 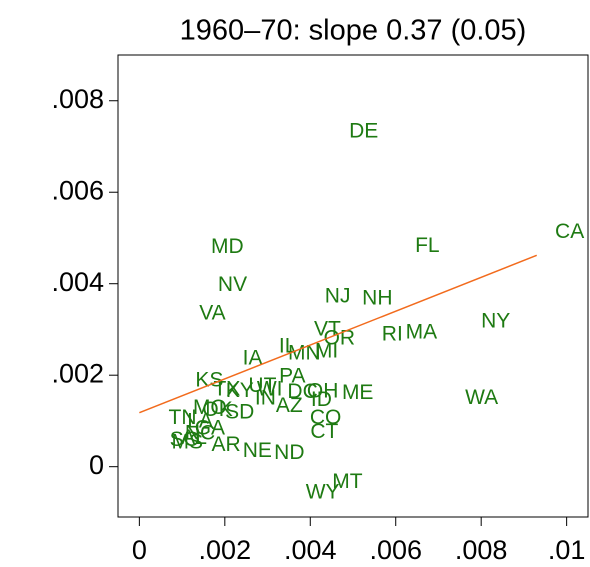 I want to click on y-tick-label: .006, so click(x=77, y=190).